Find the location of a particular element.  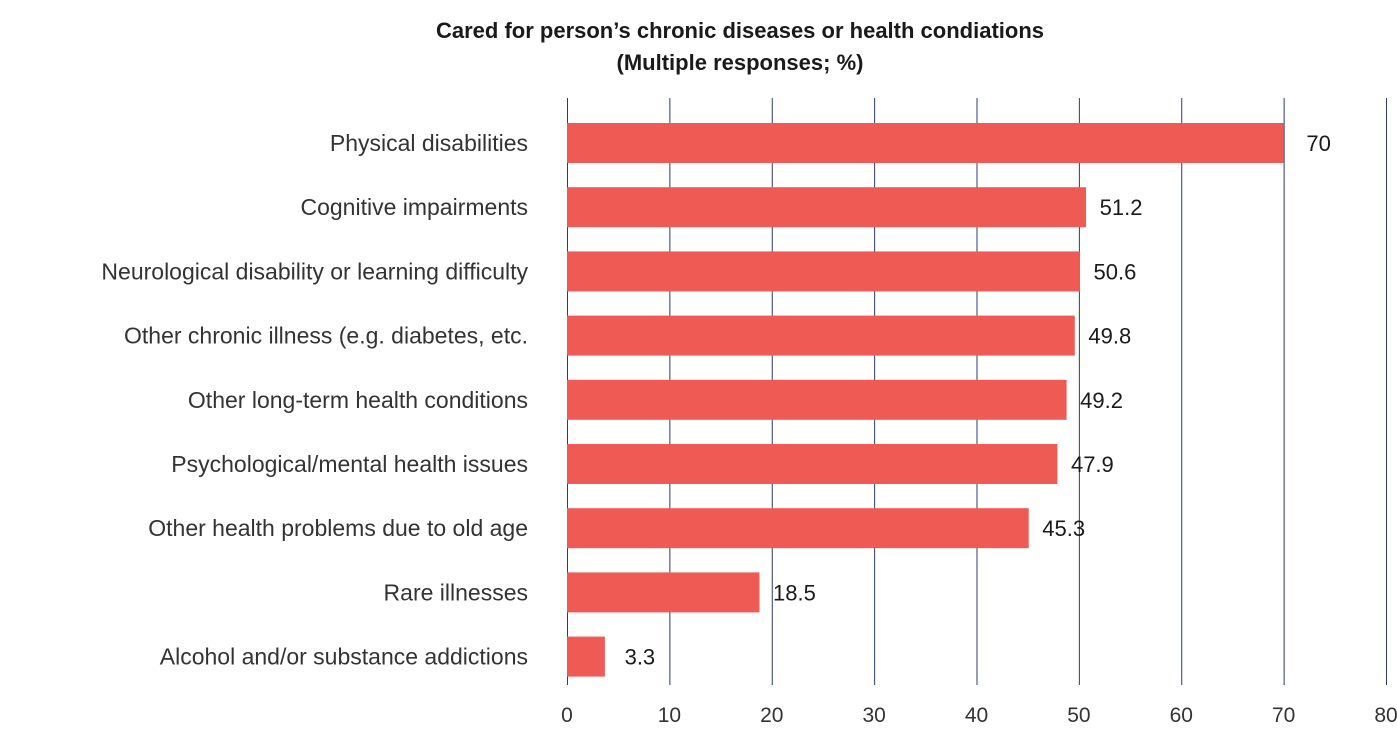

x-tick-label: 60 is located at coordinates (1181, 715).